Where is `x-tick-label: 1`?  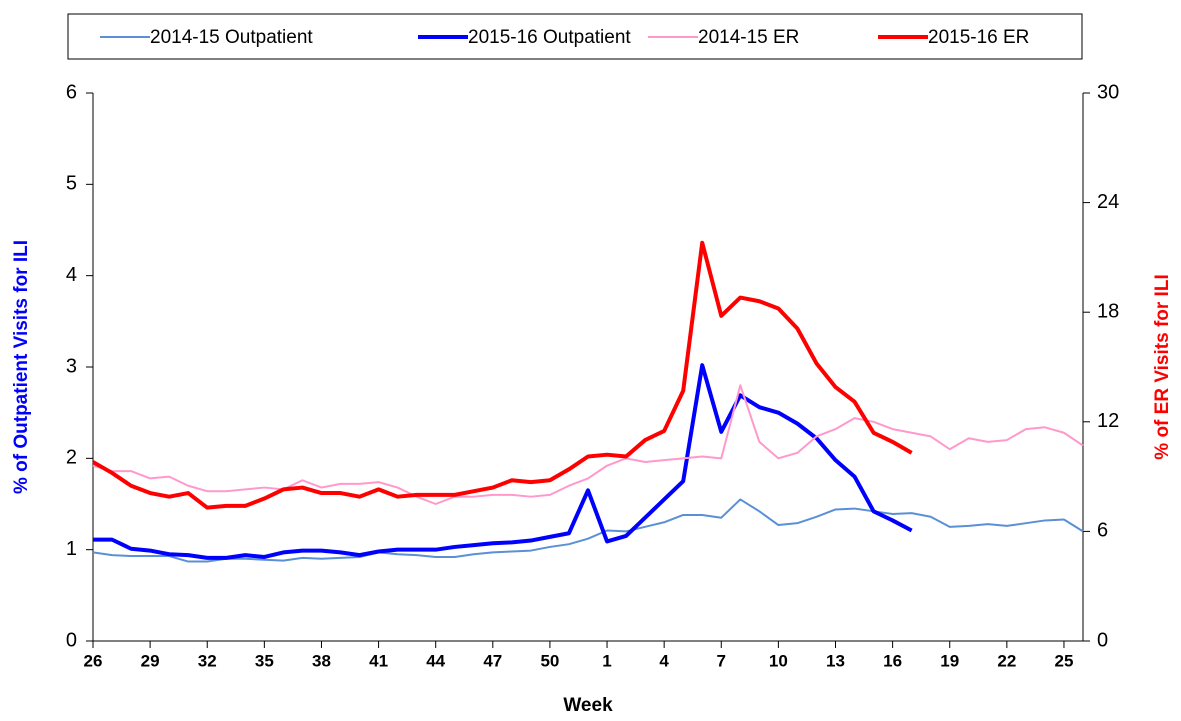
x-tick-label: 1 is located at coordinates (606, 660).